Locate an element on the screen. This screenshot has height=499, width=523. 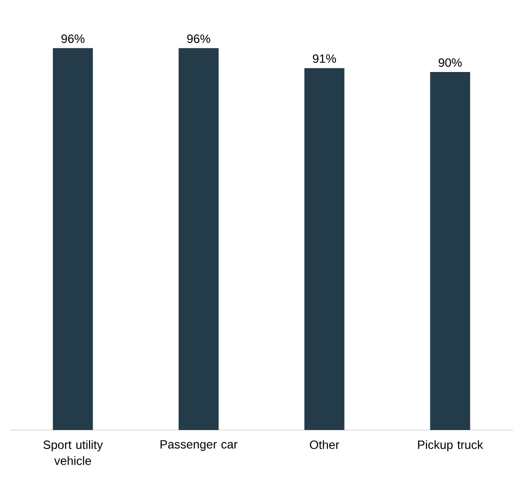
data-label: 91% is located at coordinates (324, 58).